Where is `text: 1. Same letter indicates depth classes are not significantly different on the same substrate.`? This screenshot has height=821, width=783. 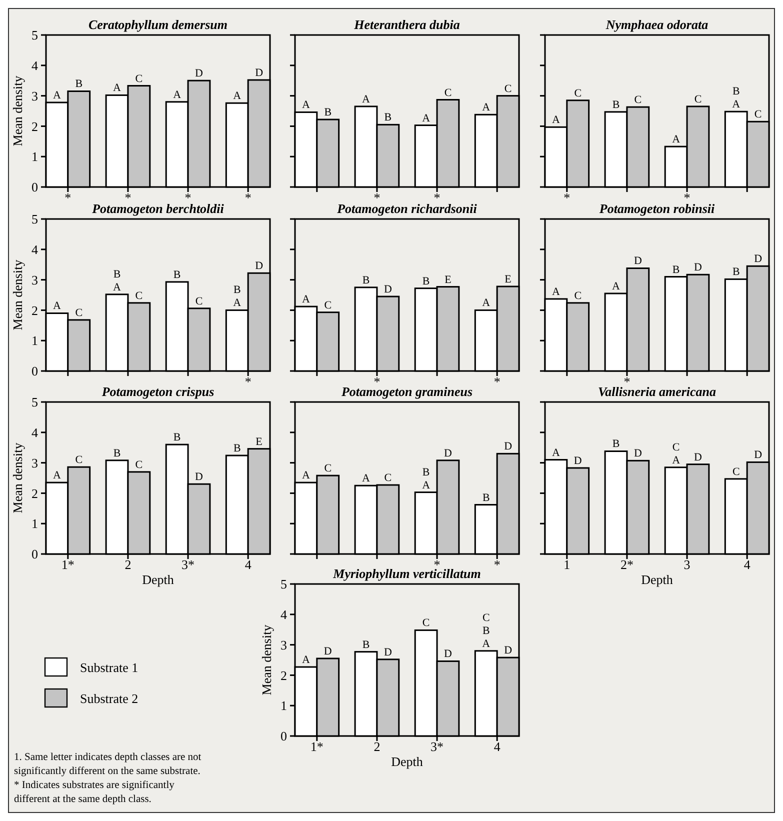
text: 1. Same letter indicates depth classes are not significantly different on the same substrate. is located at coordinates (108, 764).